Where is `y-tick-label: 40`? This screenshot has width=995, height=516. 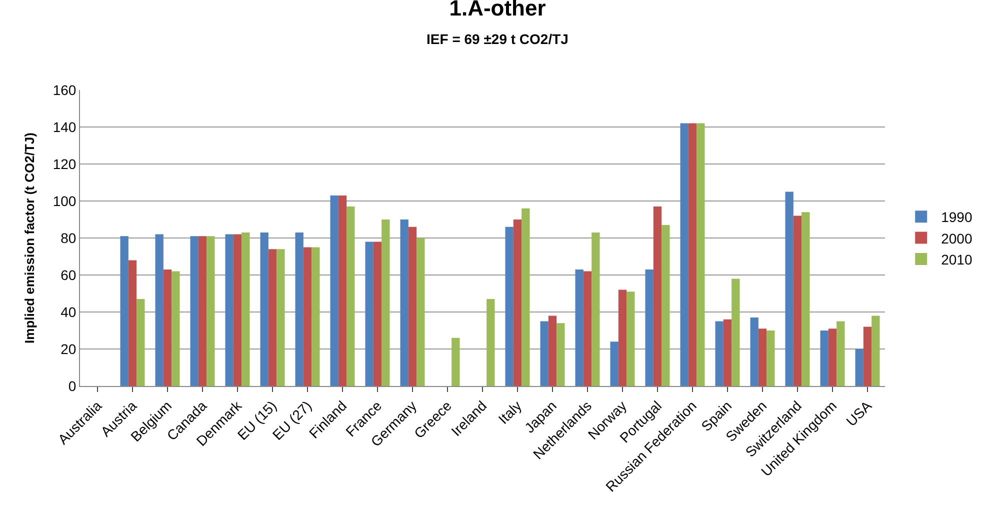 y-tick-label: 40 is located at coordinates (68, 312).